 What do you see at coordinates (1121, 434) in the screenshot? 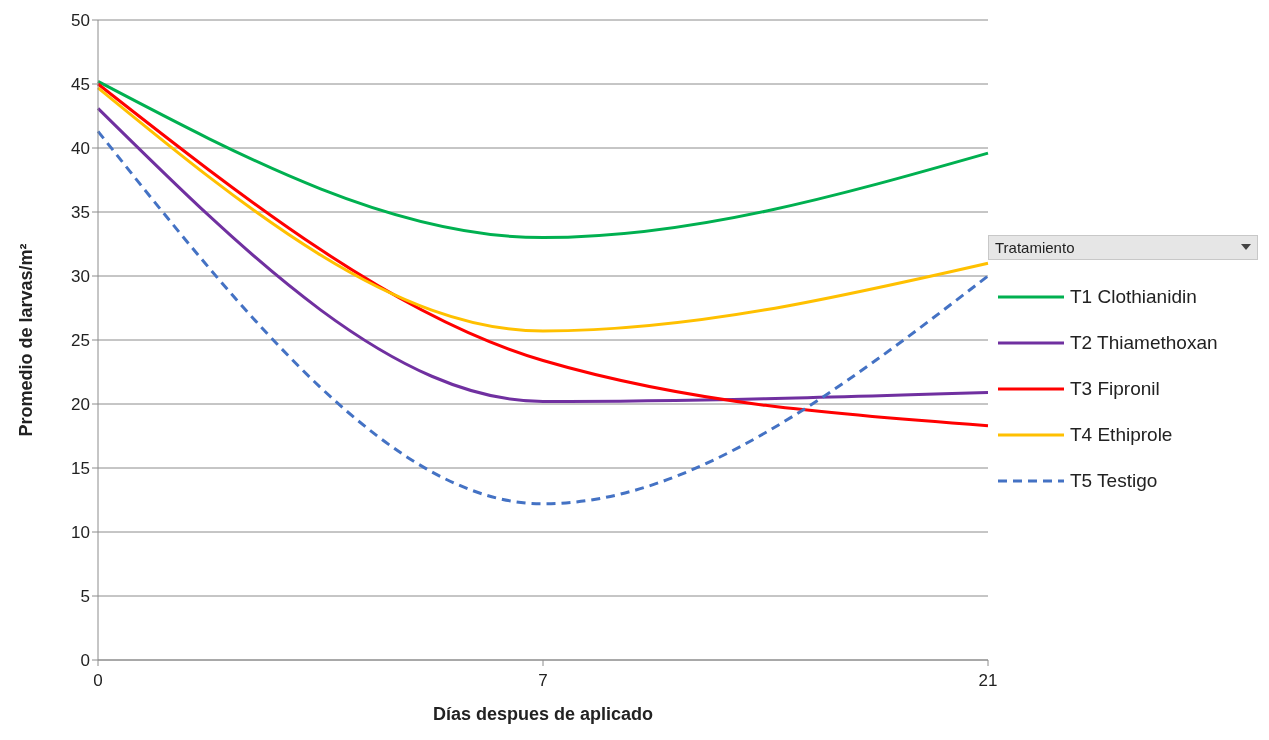
I see `legend-label: T4 Ethiprole` at bounding box center [1121, 434].